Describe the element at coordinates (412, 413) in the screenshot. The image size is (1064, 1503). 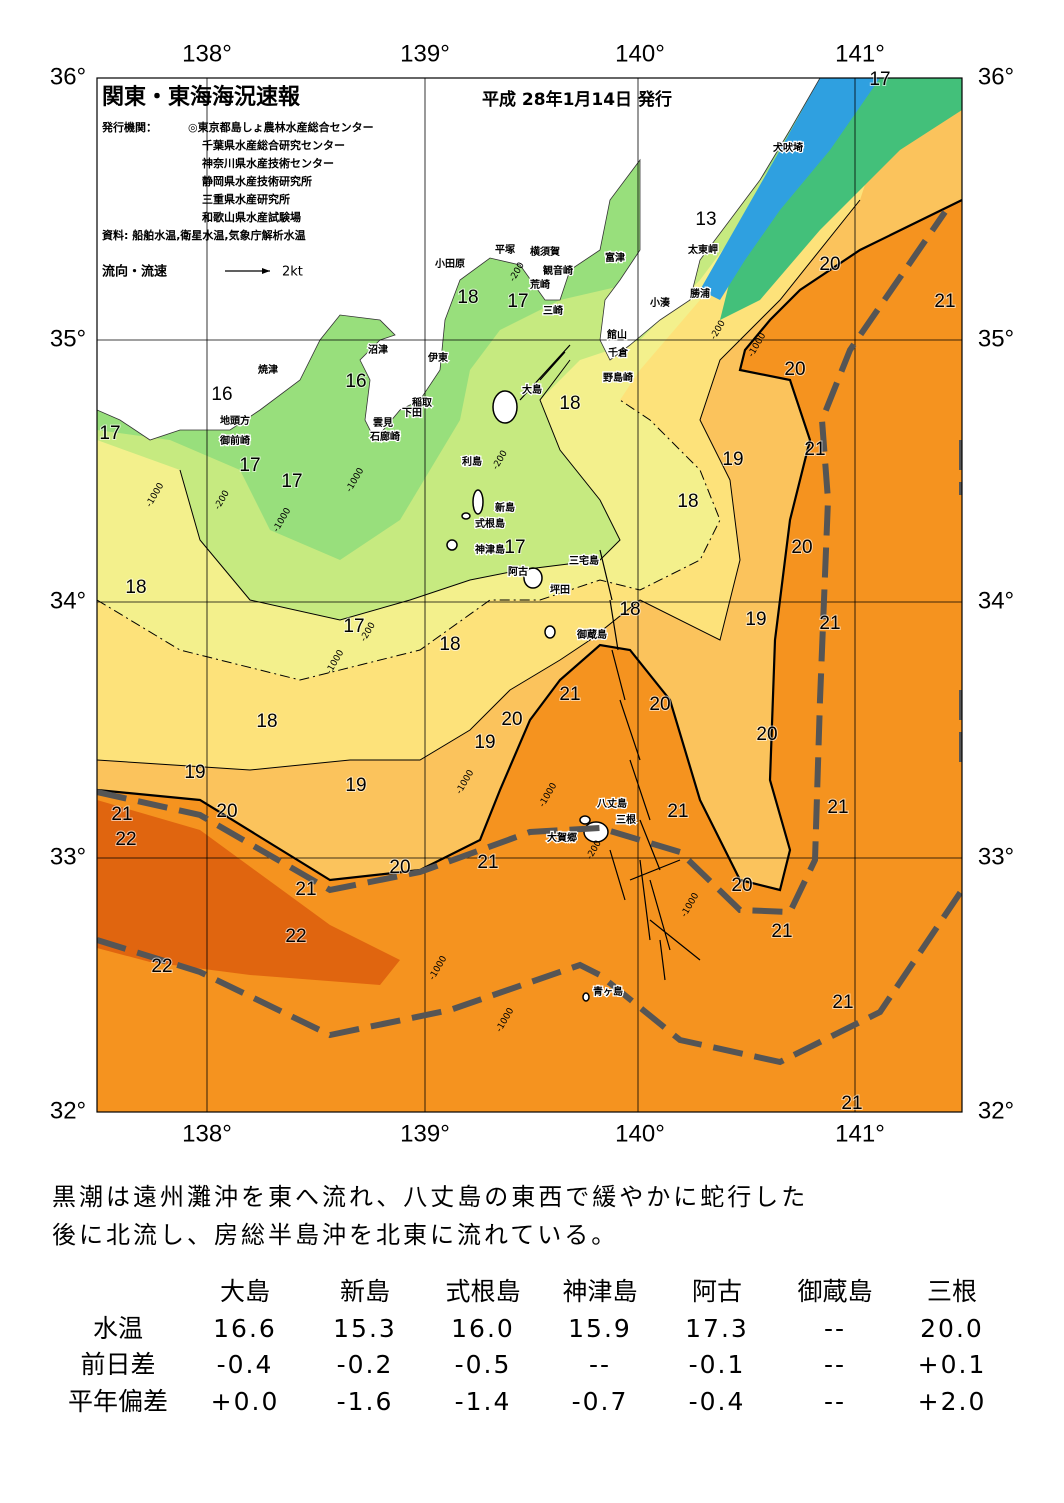
I see `place-name: 下田` at that location.